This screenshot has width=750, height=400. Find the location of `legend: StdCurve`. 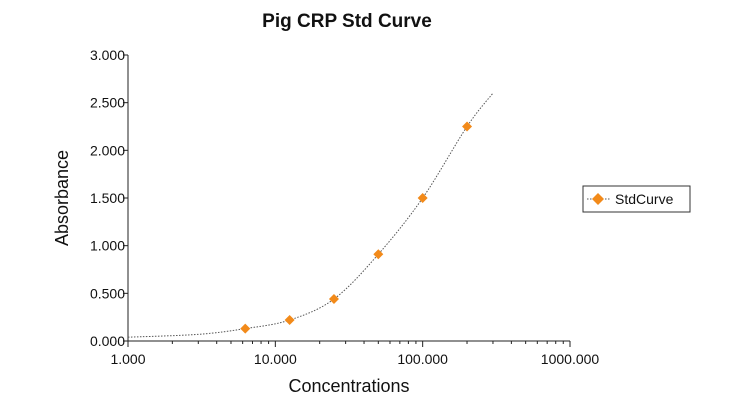

legend: StdCurve is located at coordinates (636, 199).